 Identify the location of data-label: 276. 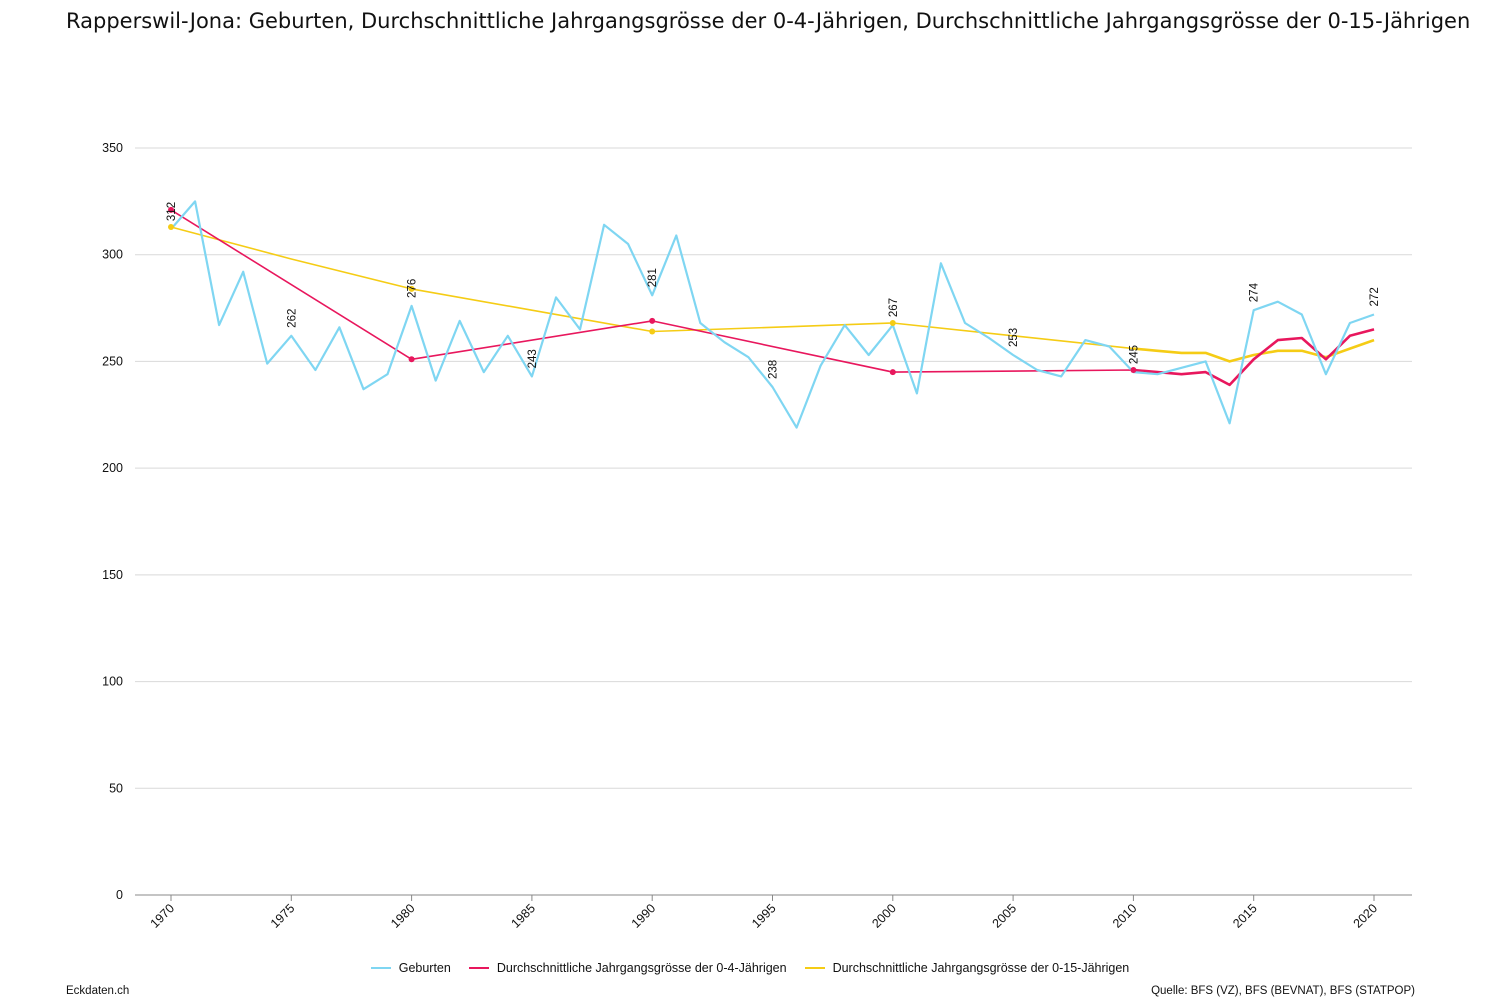
(413, 288).